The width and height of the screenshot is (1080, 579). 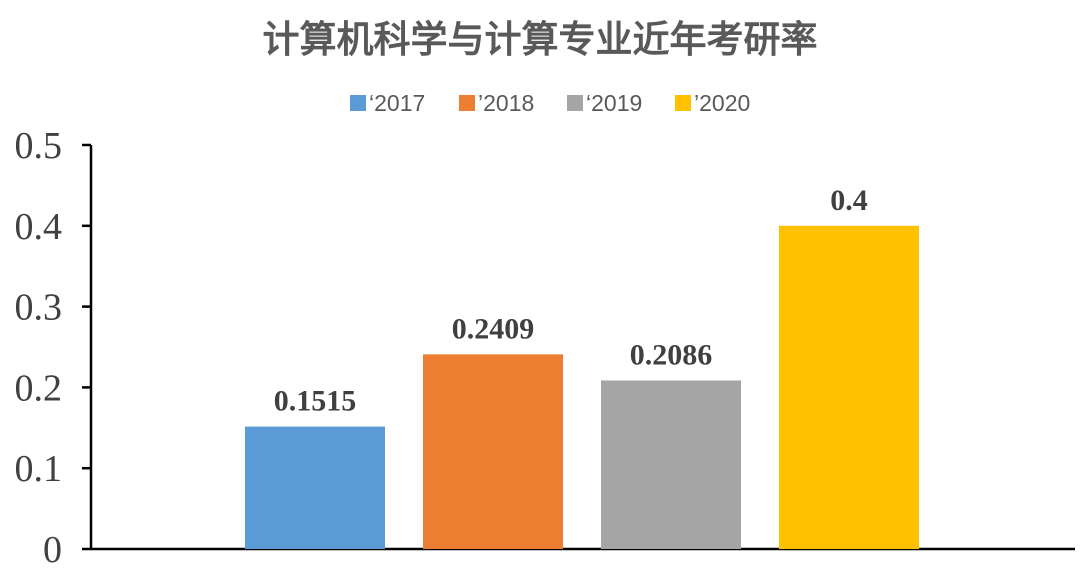 I want to click on y-tick-label: 0.4, so click(x=39, y=227).